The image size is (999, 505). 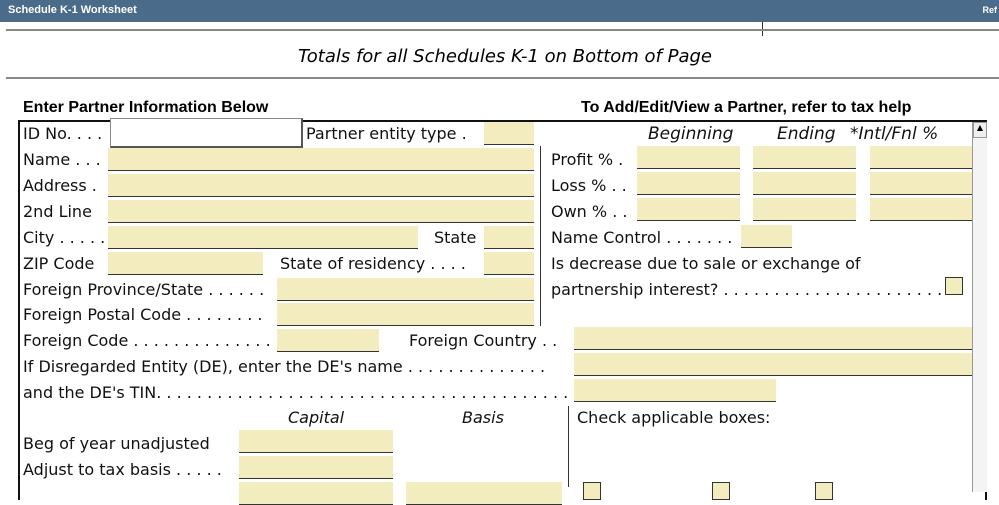 I want to click on partner-entity-type-field, so click(x=509, y=133).